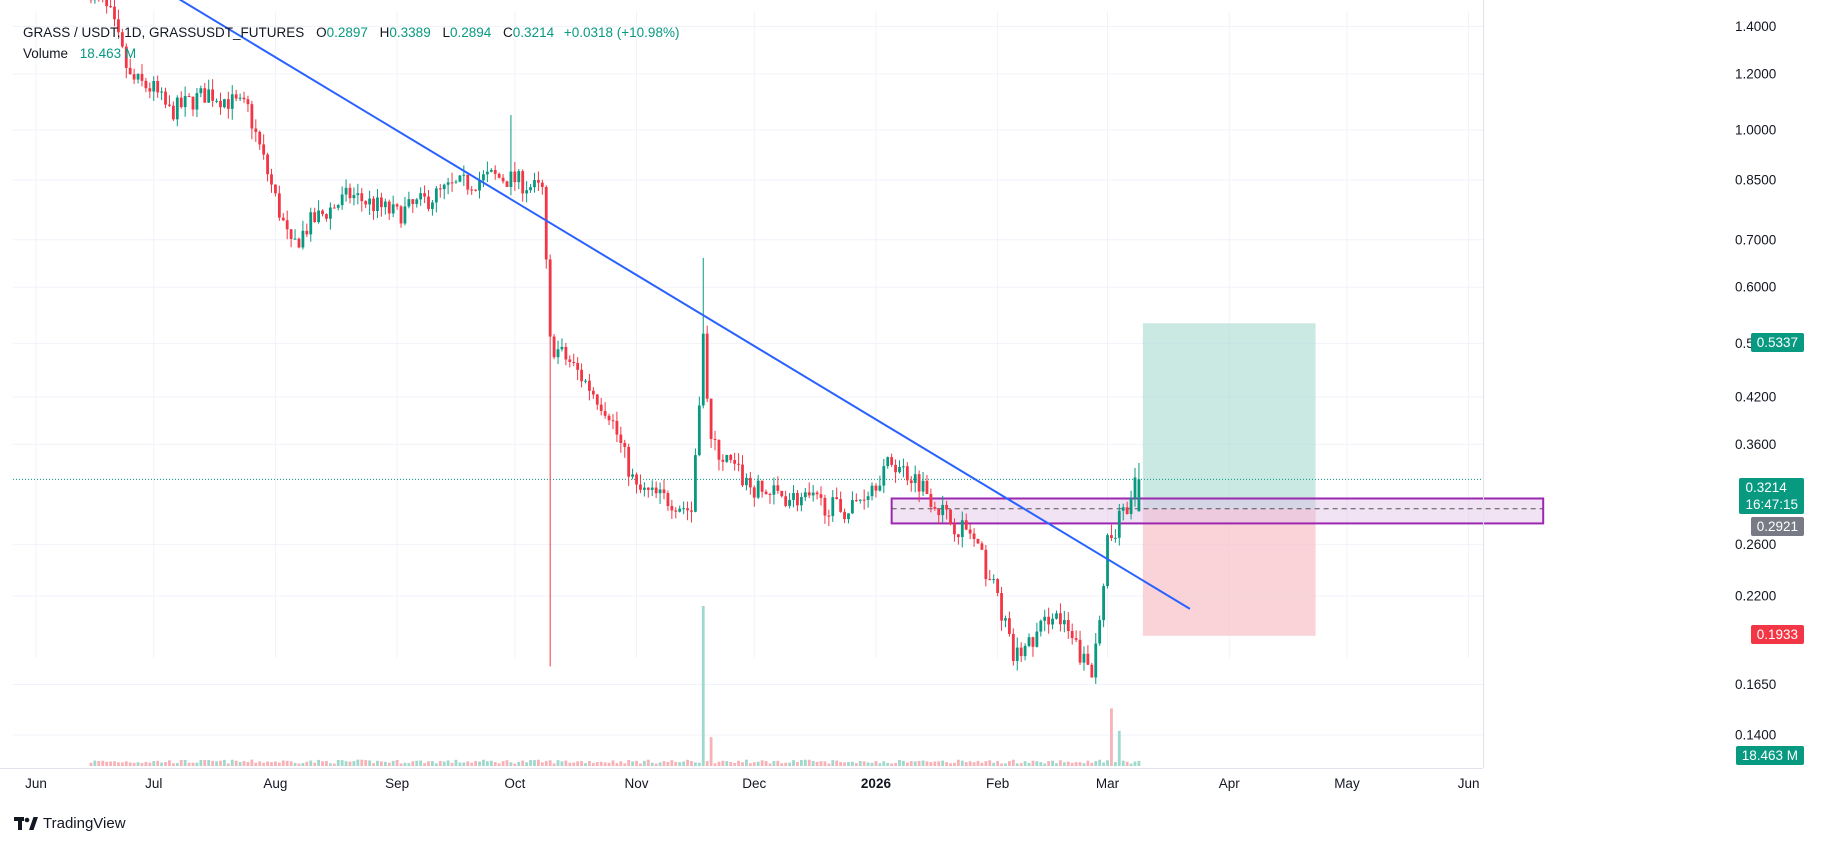 The image size is (1821, 844). Describe the element at coordinates (741, 780) in the screenshot. I see `time-axis: Jun Jul Aug Sep Oct Nov Dec 2026 Feb Mar Apr May Jun` at that location.